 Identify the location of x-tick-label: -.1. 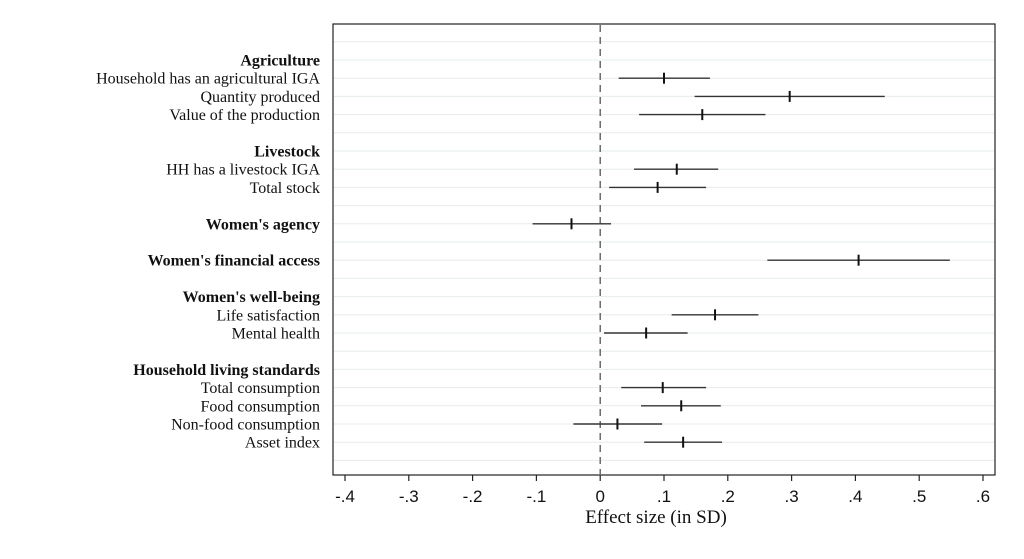
(536, 496).